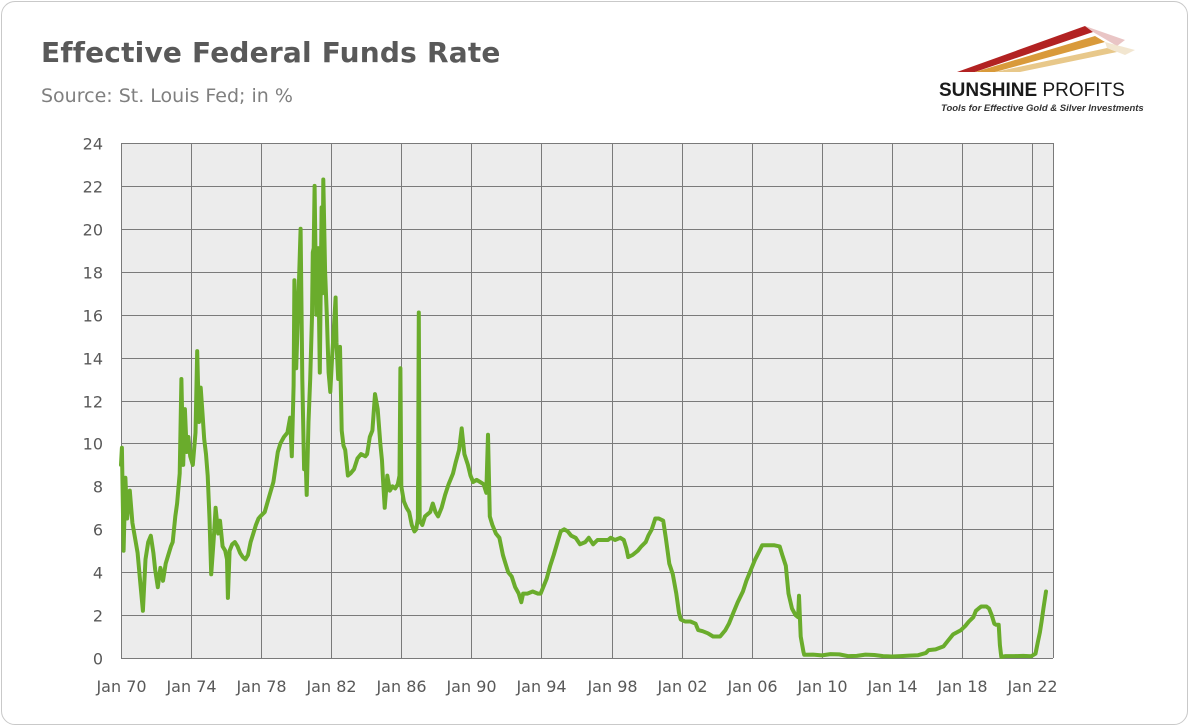 This screenshot has height=726, width=1189. What do you see at coordinates (93, 144) in the screenshot?
I see `y-tick-label: 24` at bounding box center [93, 144].